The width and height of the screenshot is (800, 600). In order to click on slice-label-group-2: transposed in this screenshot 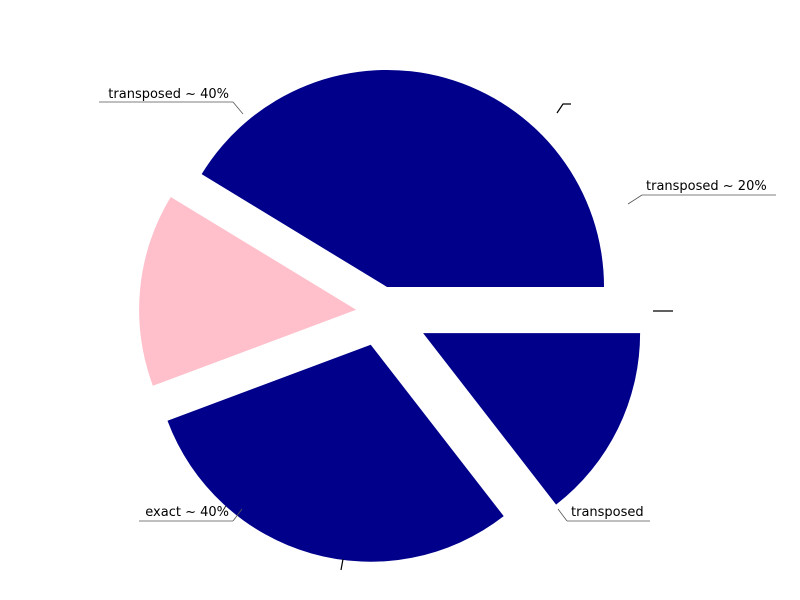, I will do `click(603, 513)`.